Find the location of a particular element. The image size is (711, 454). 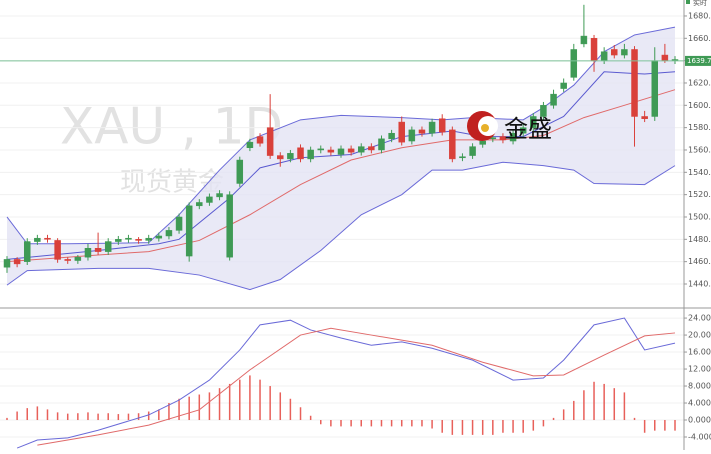

y-tick-label: 1460.00 is located at coordinates (699, 261).